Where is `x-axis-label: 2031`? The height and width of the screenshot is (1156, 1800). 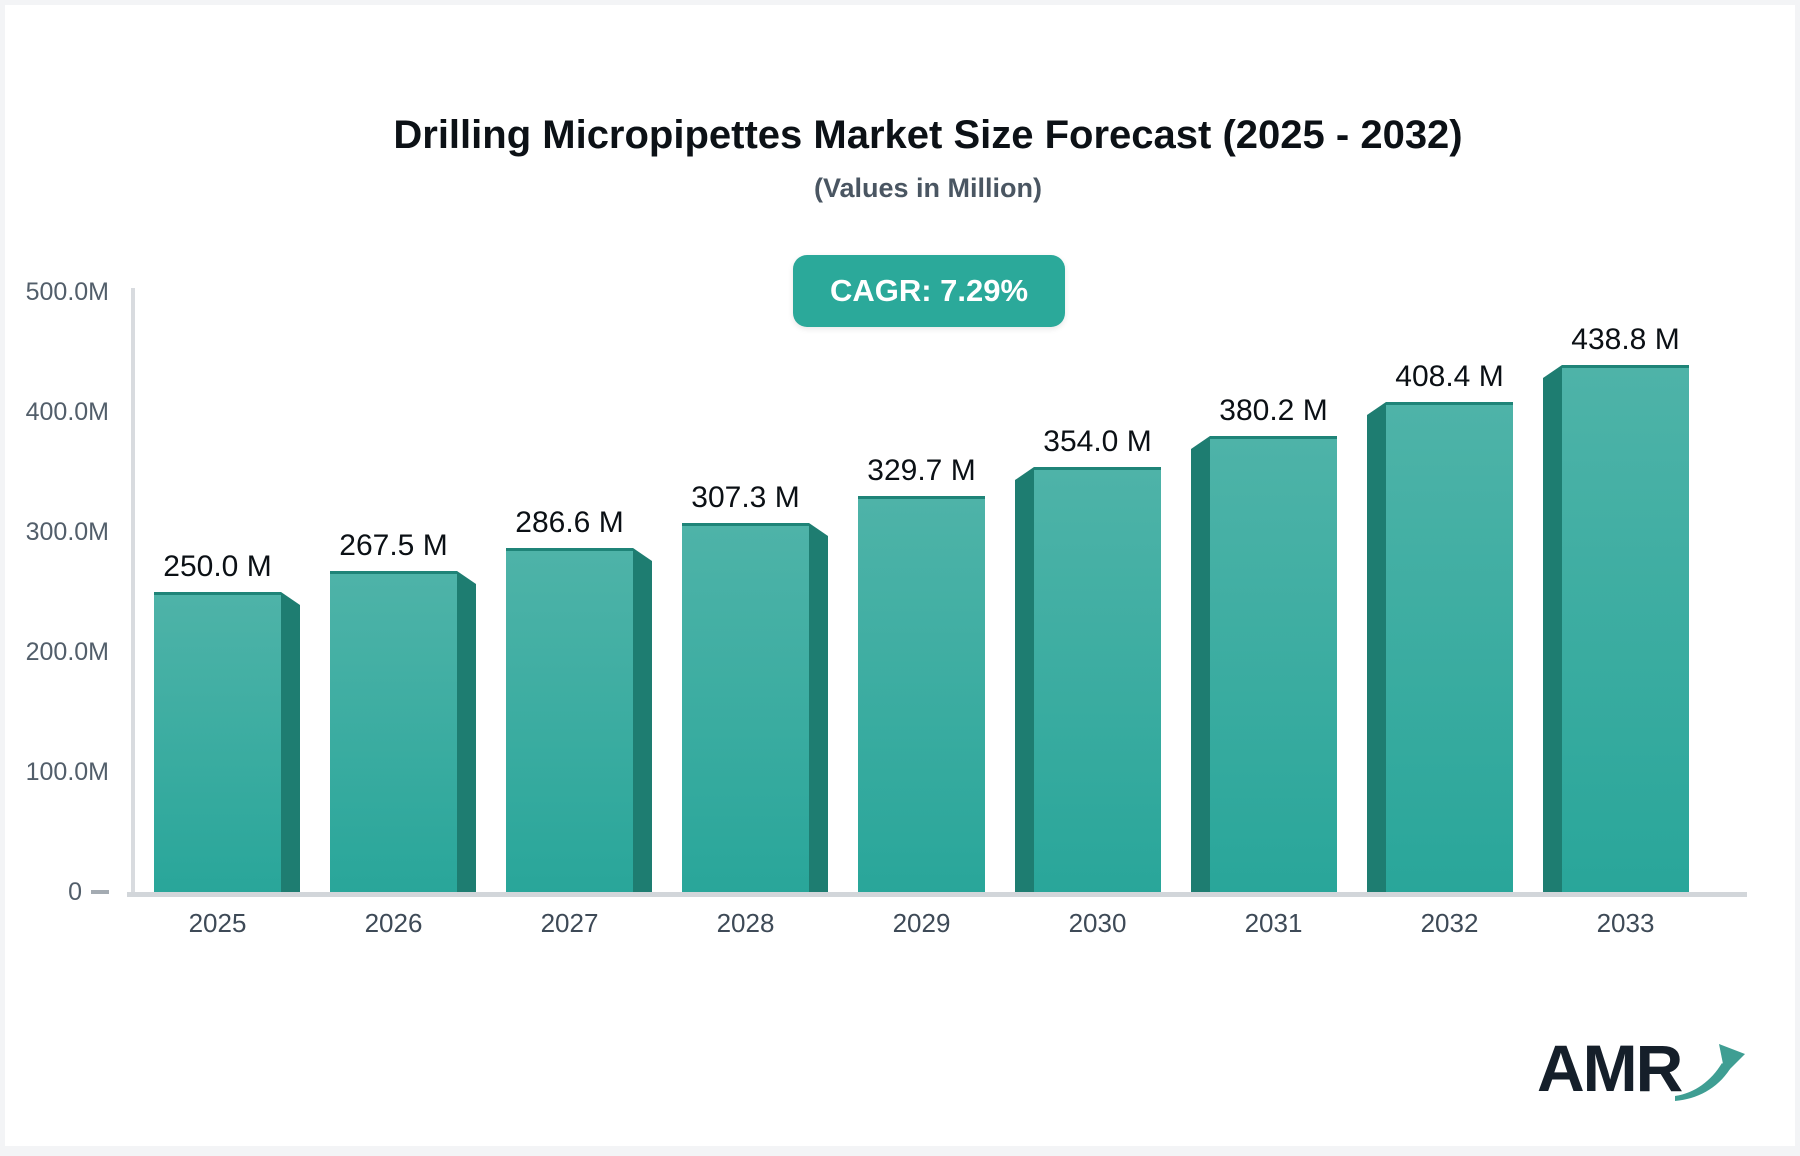
x-axis-label: 2031 is located at coordinates (1273, 923).